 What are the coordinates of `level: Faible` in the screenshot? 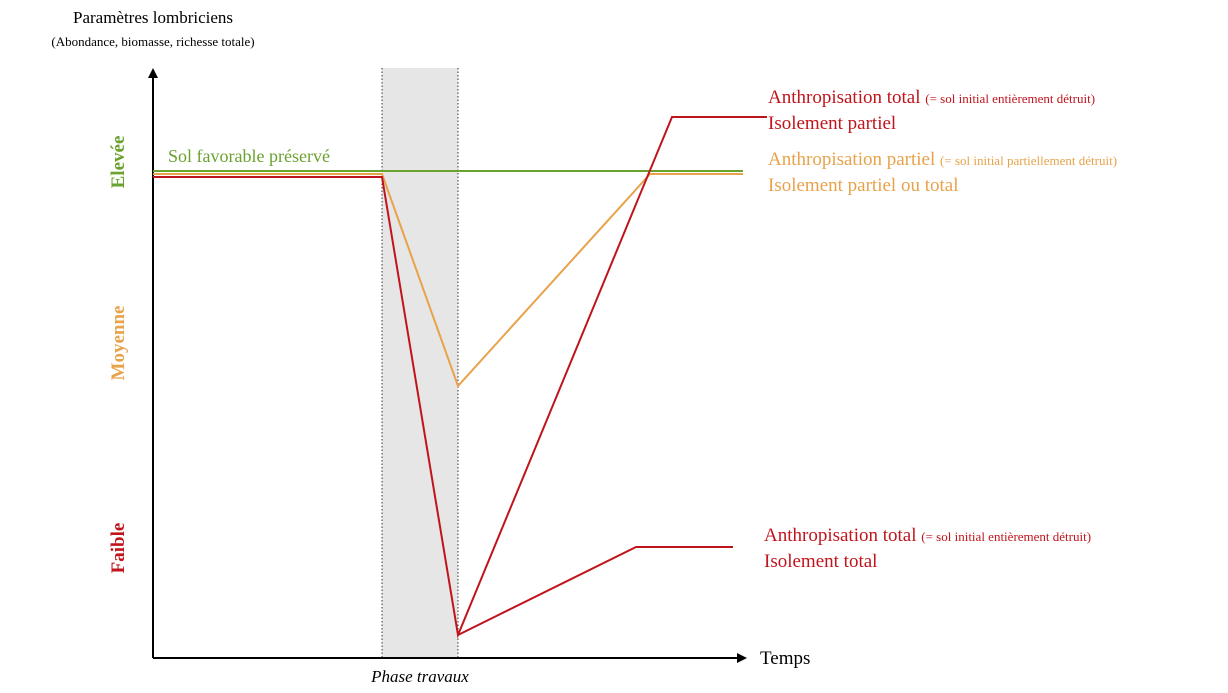 It's located at (118, 548).